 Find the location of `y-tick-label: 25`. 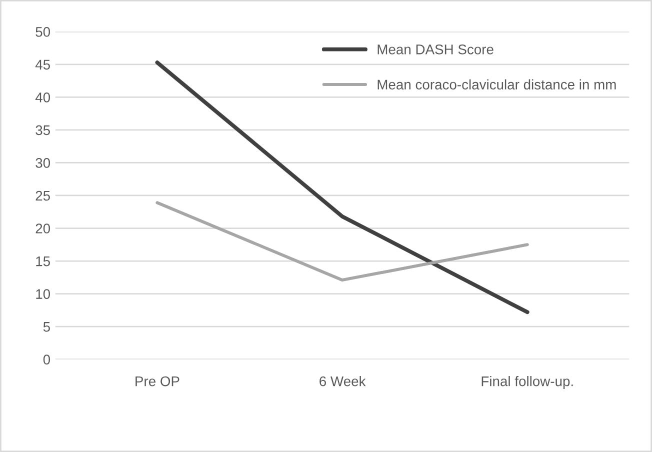

y-tick-label: 25 is located at coordinates (43, 195).